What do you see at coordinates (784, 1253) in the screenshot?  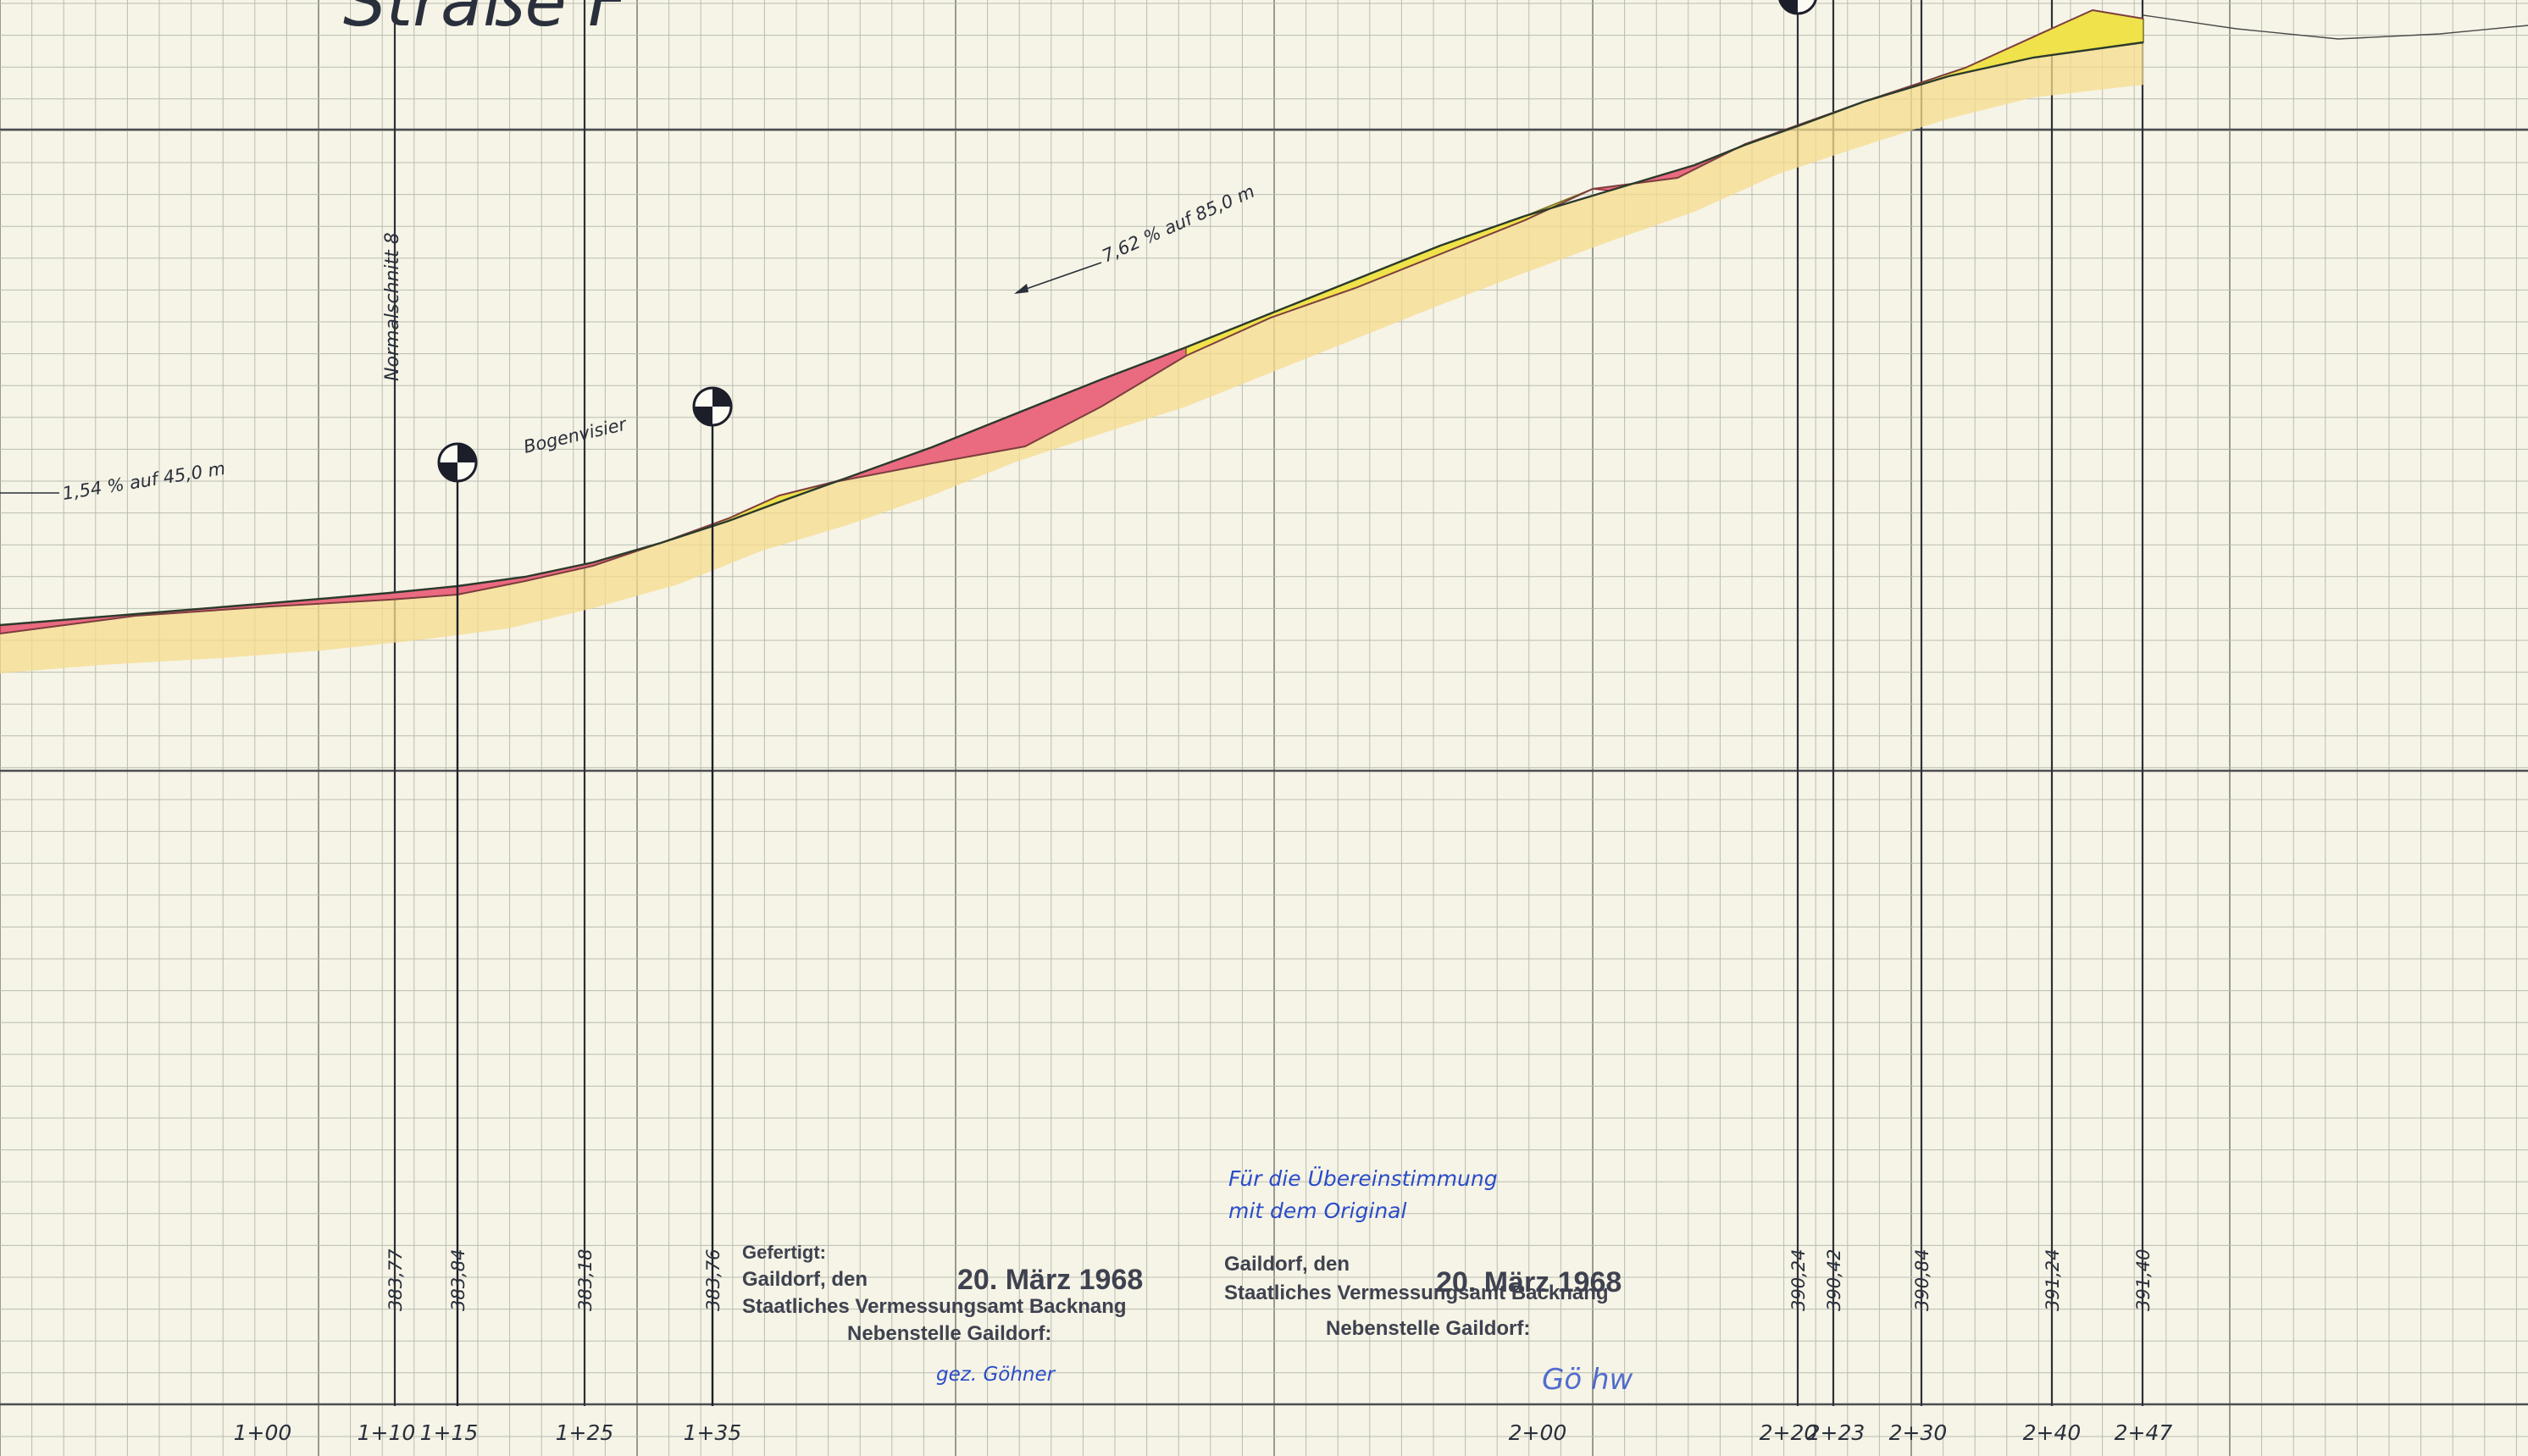 I see `gefertigt-label: Gefertigt:` at bounding box center [784, 1253].